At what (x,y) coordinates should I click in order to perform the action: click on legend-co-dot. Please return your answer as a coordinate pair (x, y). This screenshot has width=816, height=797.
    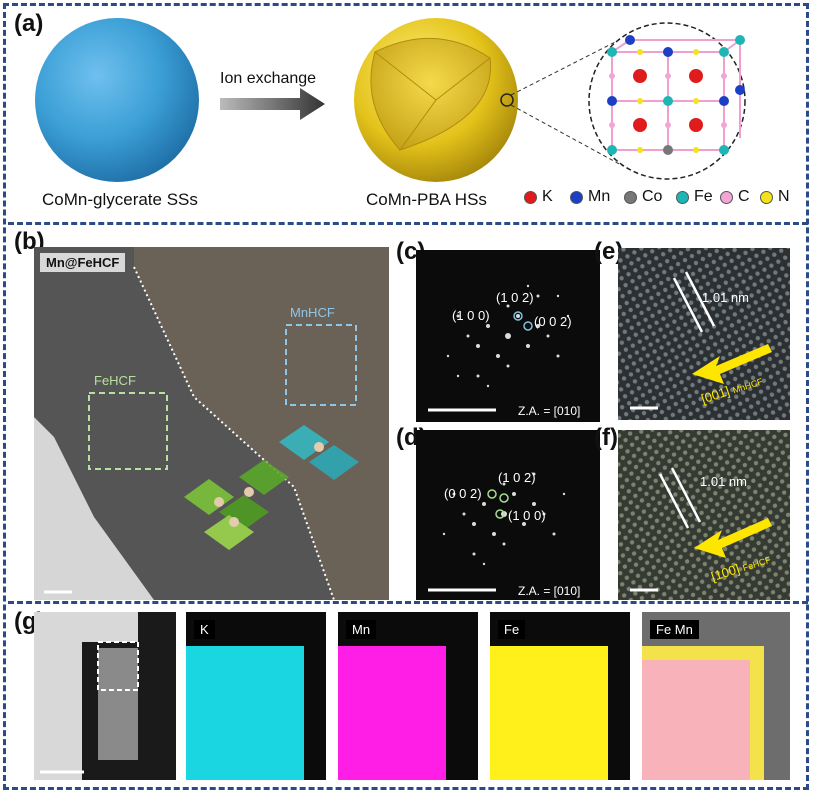
    Looking at the image, I should click on (630, 197).